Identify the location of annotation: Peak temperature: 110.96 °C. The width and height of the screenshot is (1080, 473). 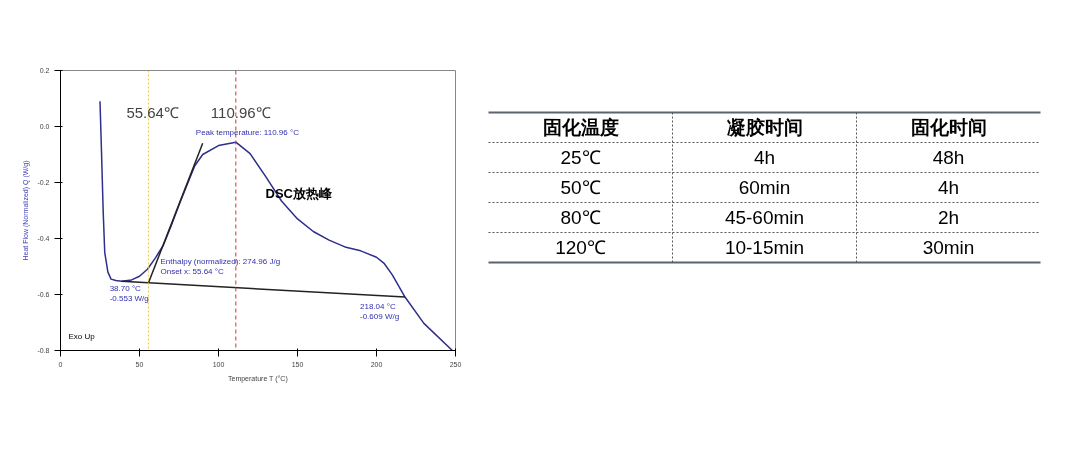
(247, 133).